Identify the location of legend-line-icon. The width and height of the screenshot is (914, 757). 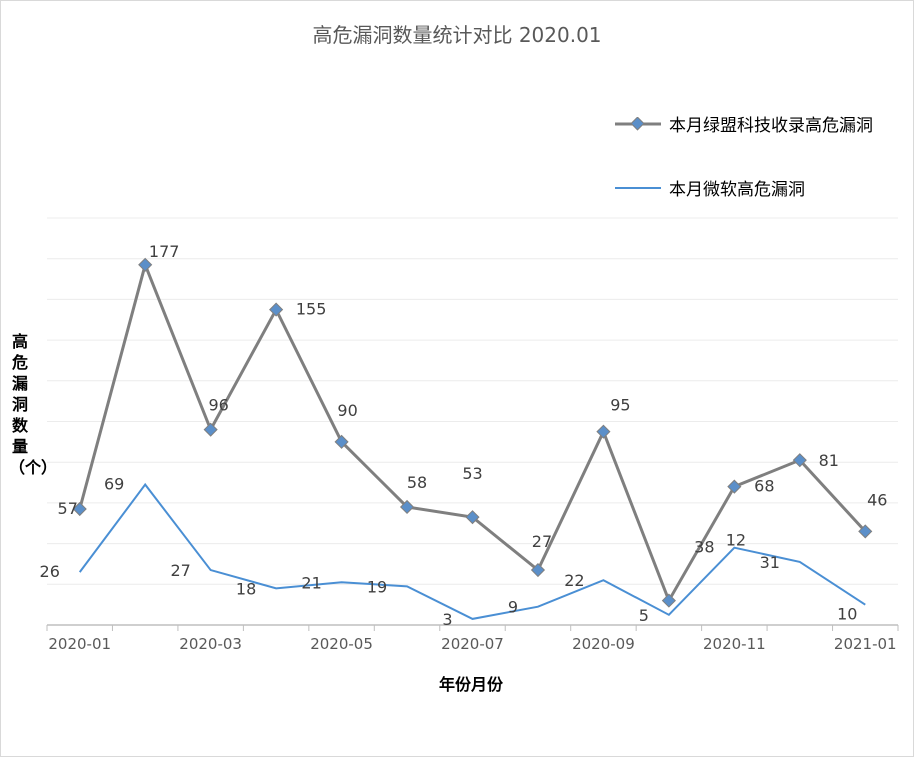
(638, 187).